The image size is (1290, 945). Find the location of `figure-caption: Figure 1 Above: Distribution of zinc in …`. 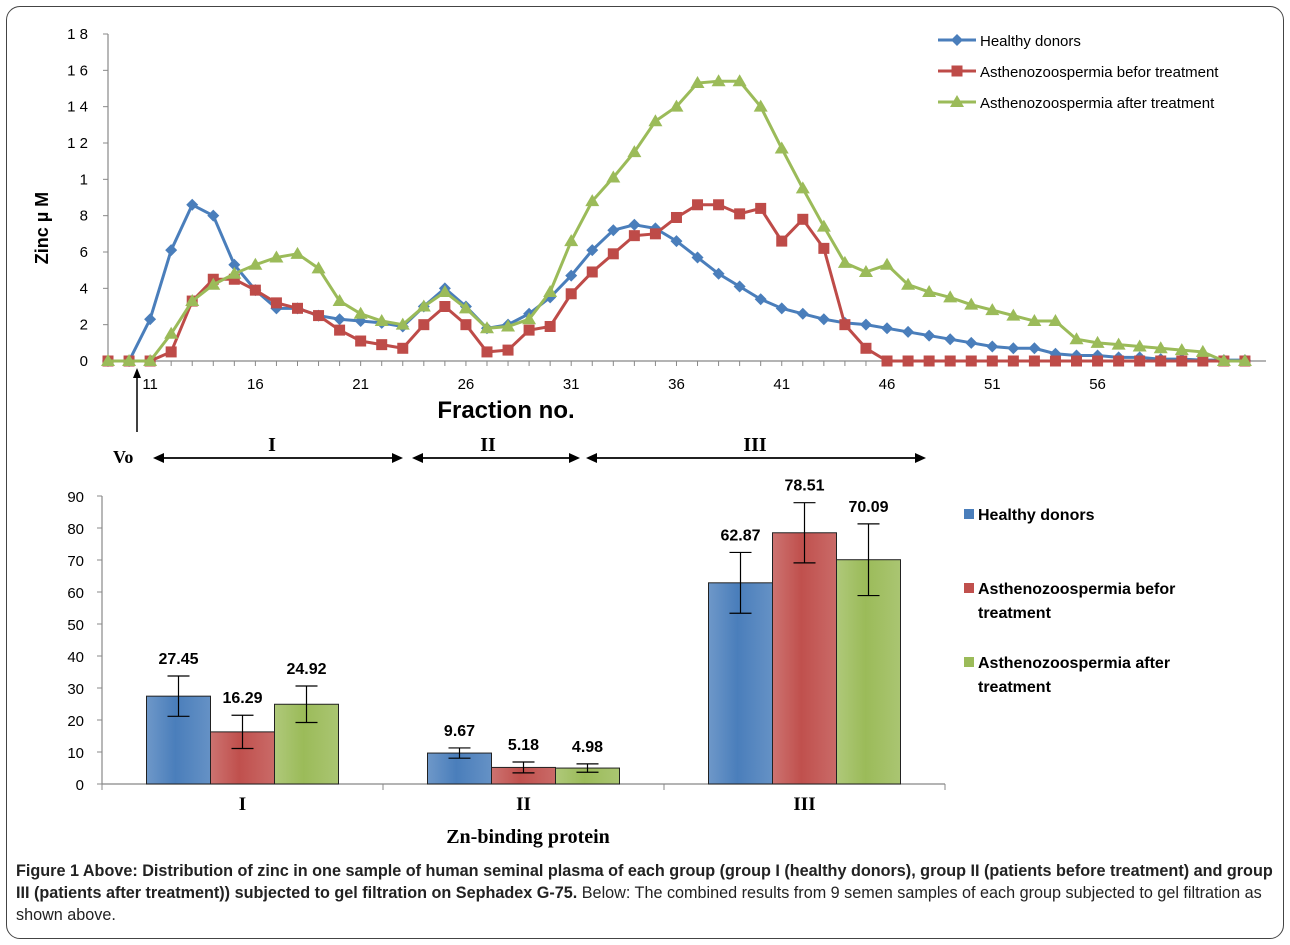

figure-caption: Figure 1 Above: Distribution of zinc in … is located at coordinates (647, 893).